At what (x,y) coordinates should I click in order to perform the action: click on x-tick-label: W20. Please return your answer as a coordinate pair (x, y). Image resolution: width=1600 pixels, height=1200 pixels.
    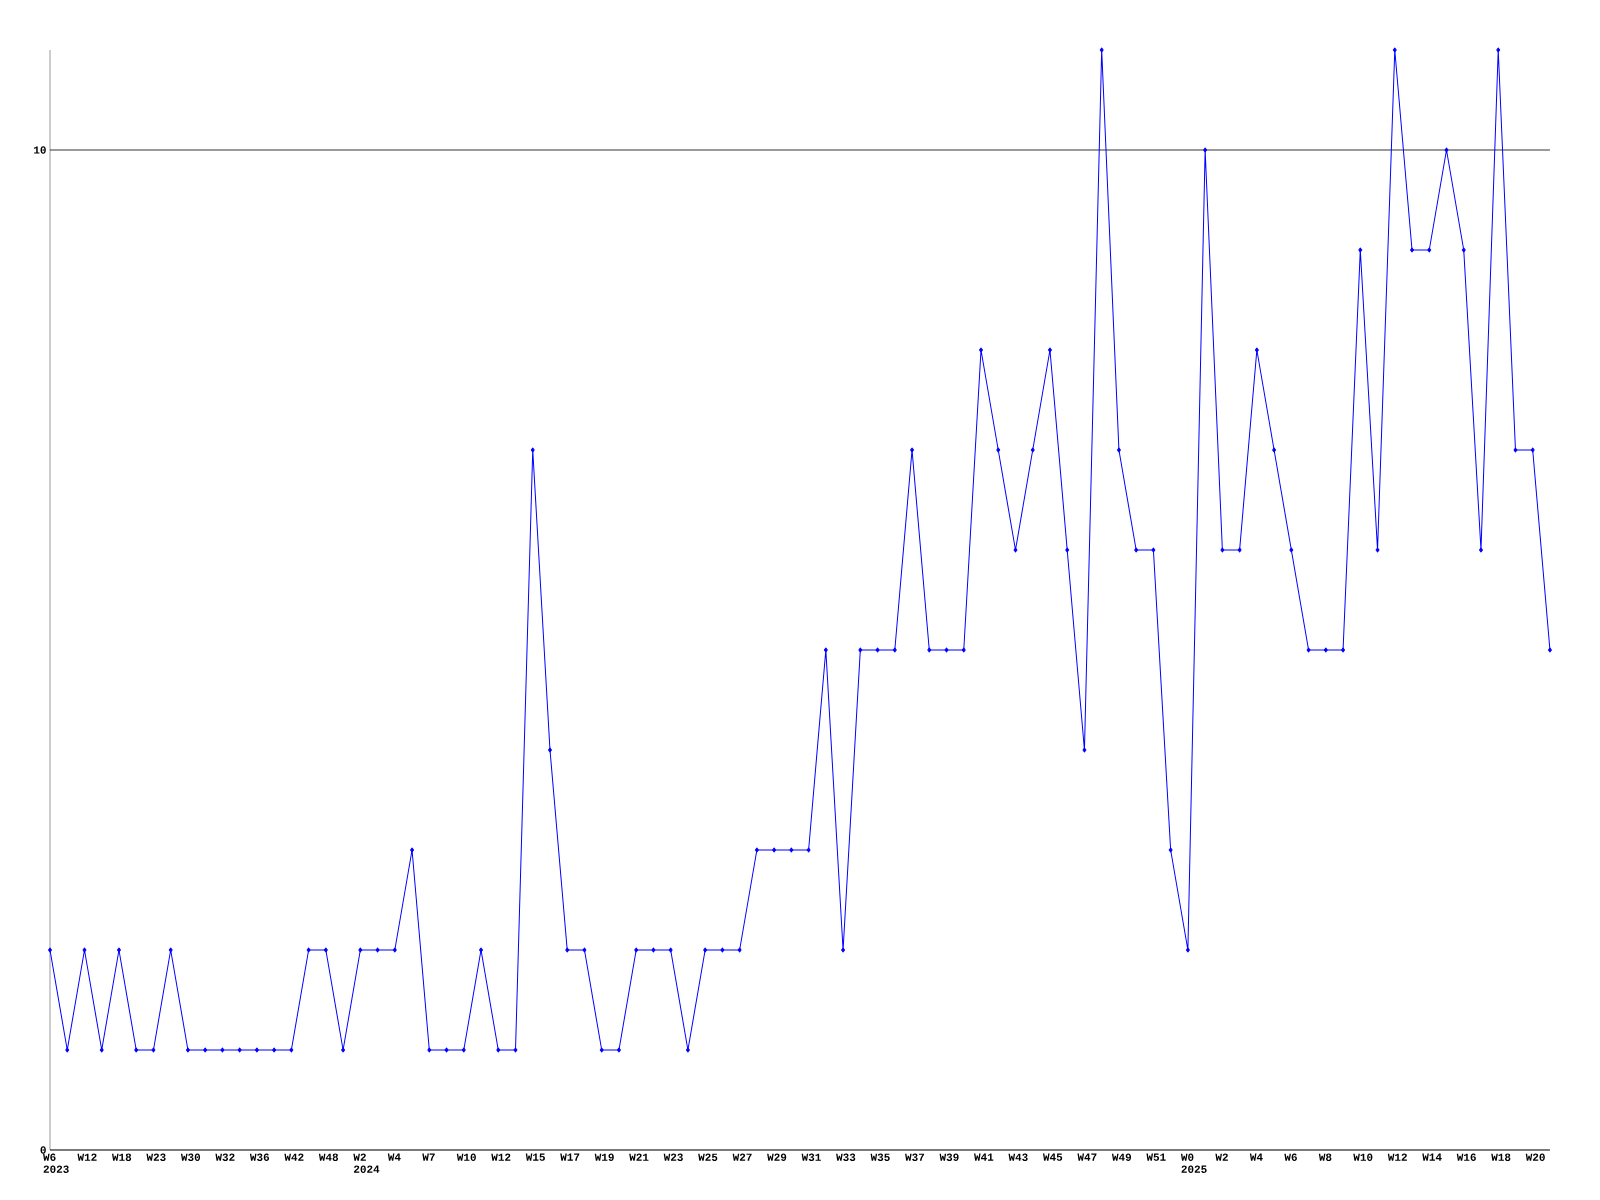
    Looking at the image, I should click on (1535, 1157).